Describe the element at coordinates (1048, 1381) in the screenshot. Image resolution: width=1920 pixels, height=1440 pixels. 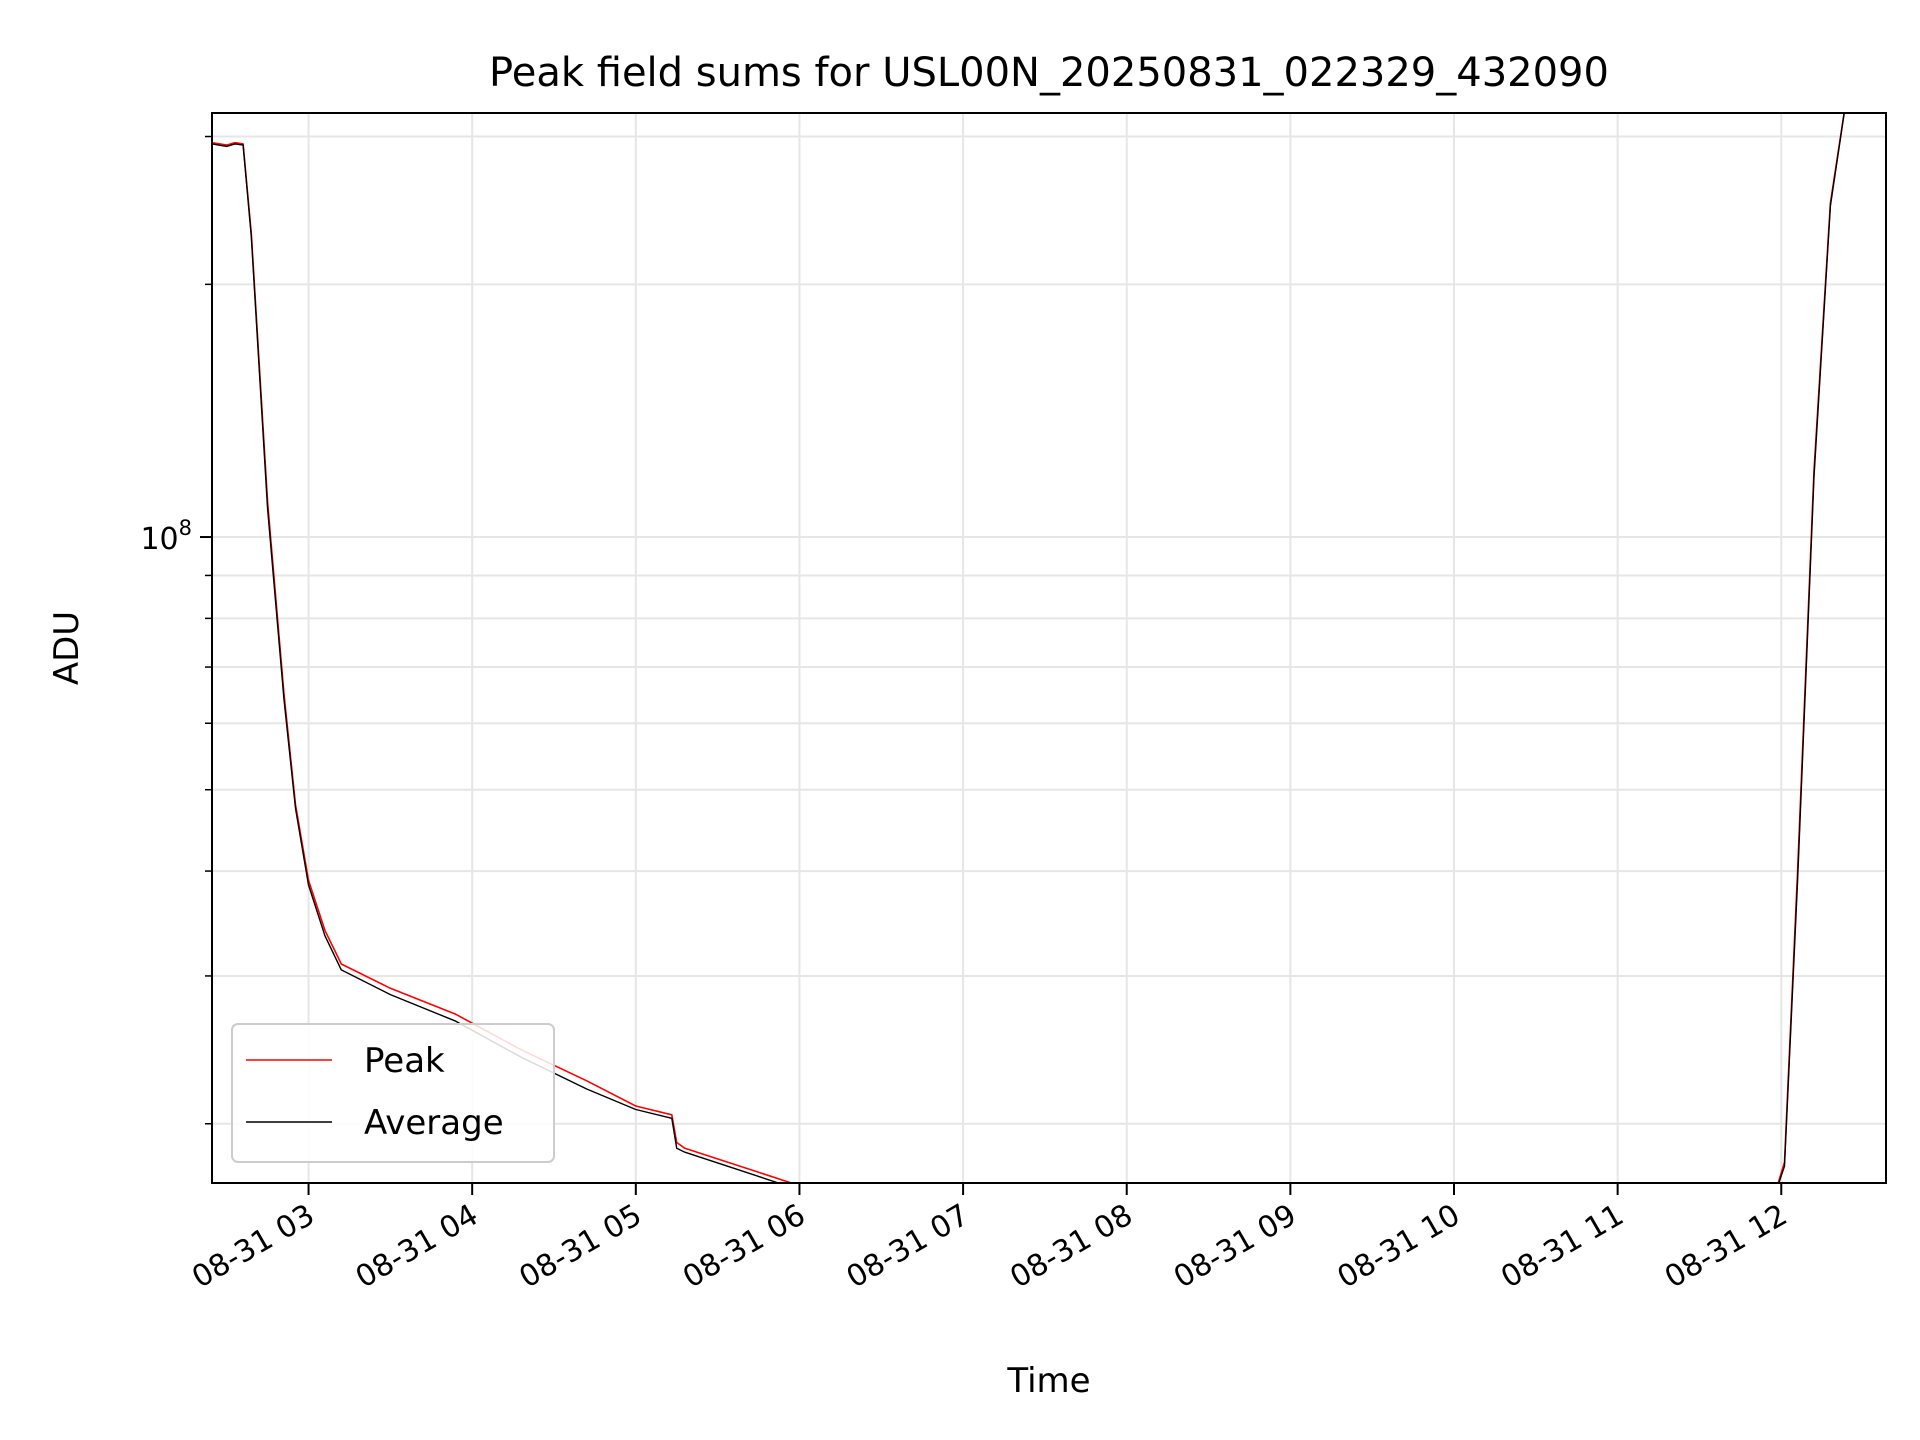
I see `x-axis-label: Time` at that location.